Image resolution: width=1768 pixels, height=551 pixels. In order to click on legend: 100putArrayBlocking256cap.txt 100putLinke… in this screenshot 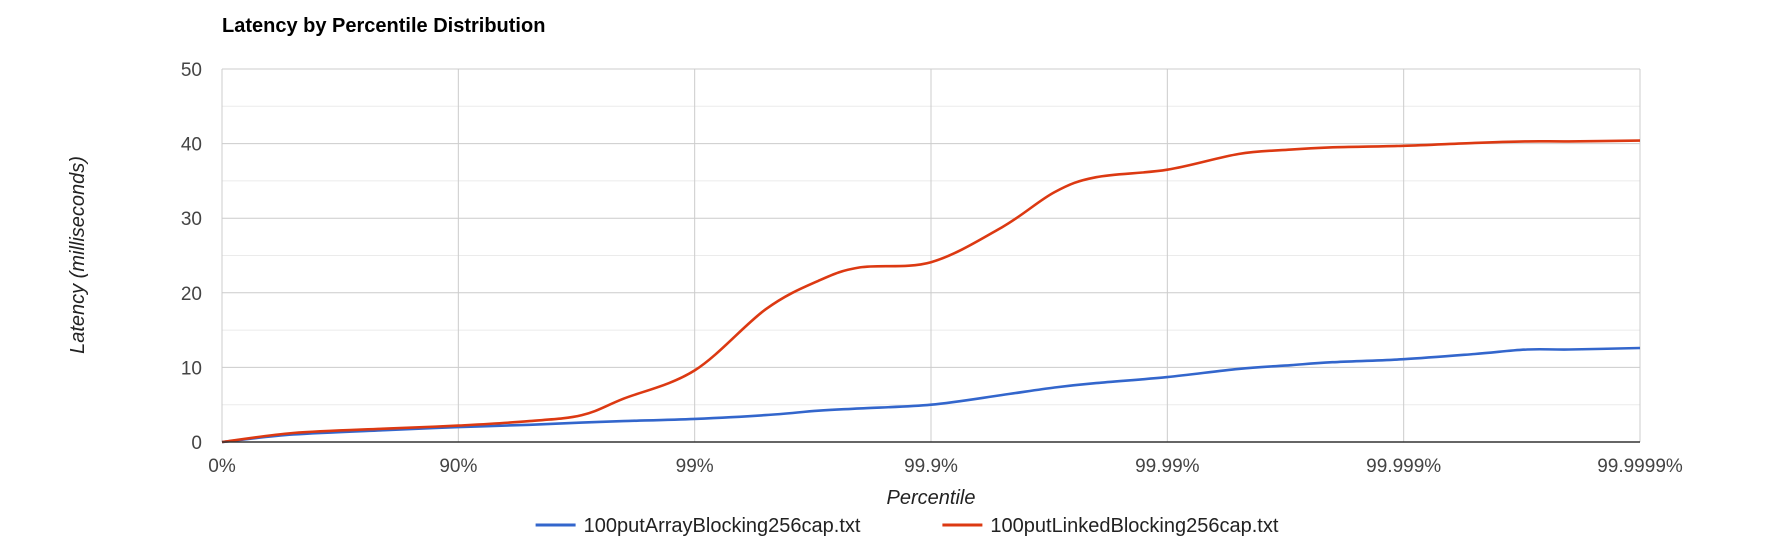, I will do `click(907, 526)`.